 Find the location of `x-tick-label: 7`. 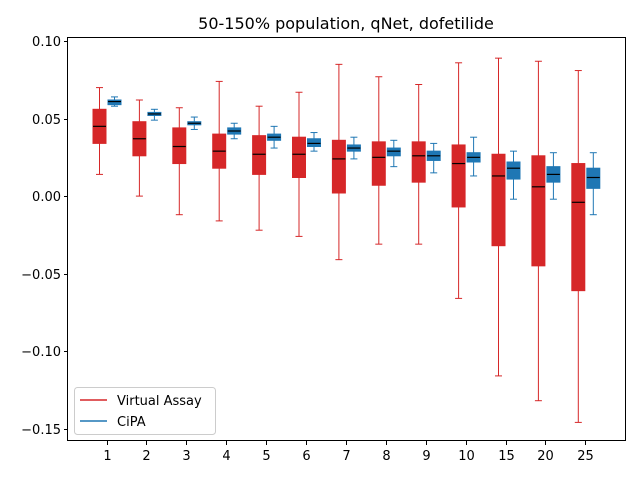

x-tick-label: 7 is located at coordinates (346, 456).